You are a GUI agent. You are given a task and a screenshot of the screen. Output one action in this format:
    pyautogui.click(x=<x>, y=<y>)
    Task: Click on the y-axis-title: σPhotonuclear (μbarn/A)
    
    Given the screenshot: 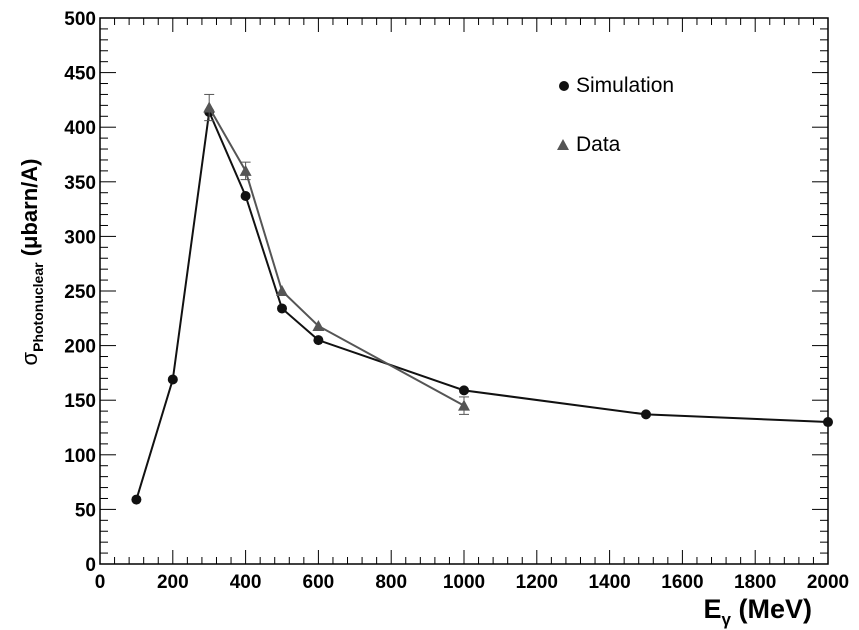 What is the action you would take?
    pyautogui.click(x=31, y=262)
    